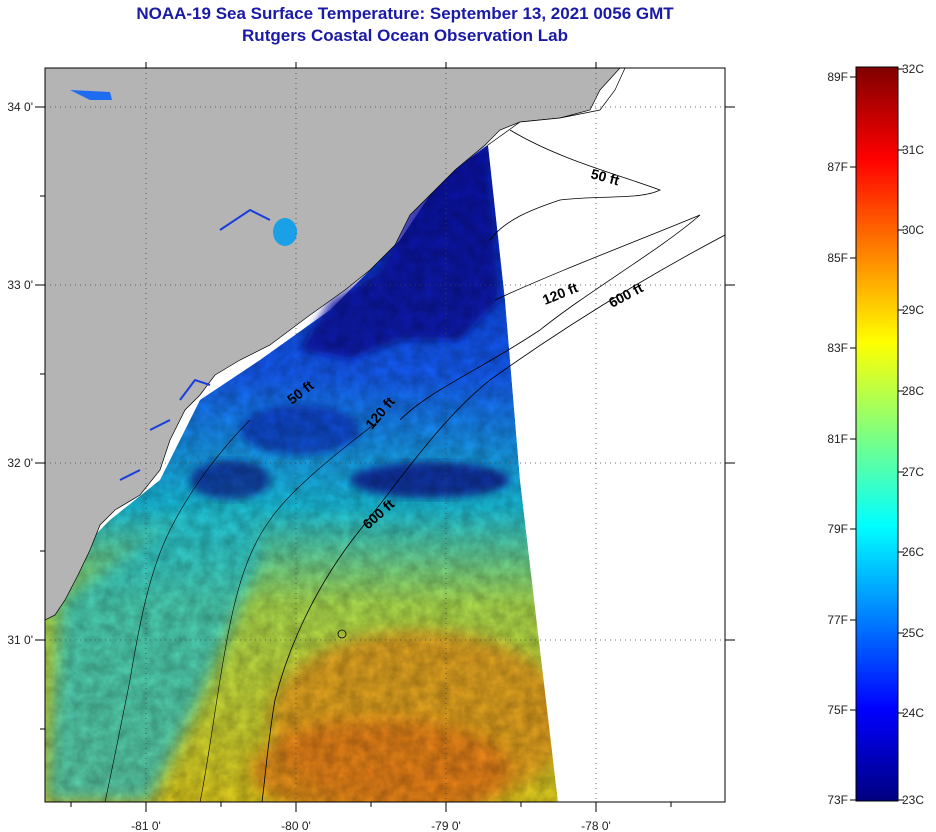 This screenshot has width=936, height=832. What do you see at coordinates (913, 552) in the screenshot?
I see `cb-c-26: 26C` at bounding box center [913, 552].